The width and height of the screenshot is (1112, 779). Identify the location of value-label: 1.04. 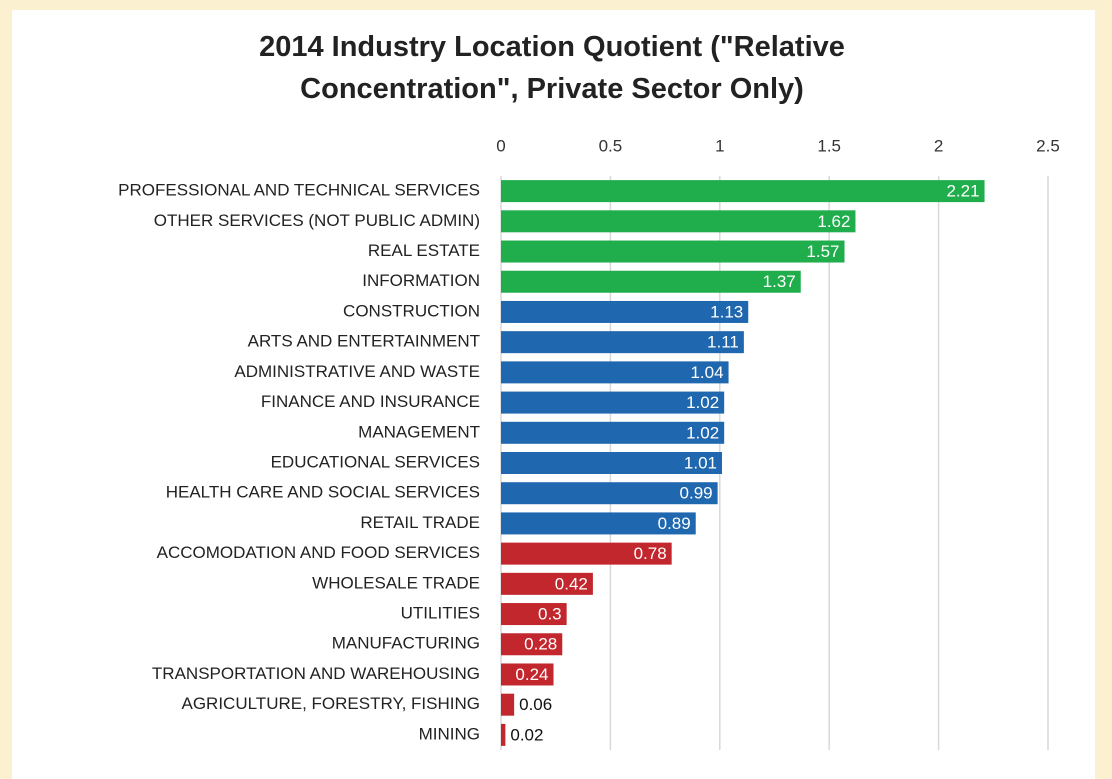
(706, 372).